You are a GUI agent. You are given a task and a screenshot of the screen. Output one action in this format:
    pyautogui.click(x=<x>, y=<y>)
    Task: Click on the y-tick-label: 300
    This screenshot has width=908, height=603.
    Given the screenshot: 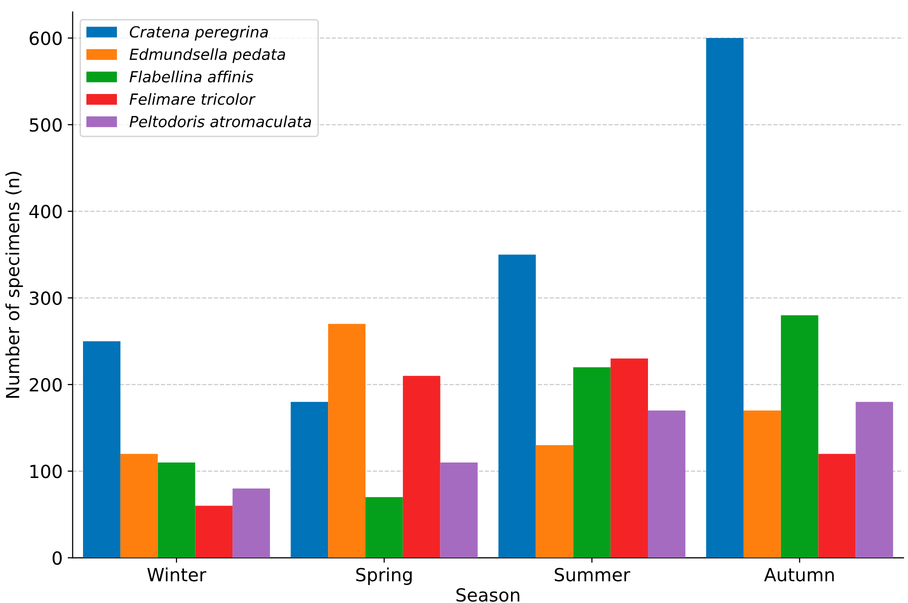 What is the action you would take?
    pyautogui.click(x=46, y=298)
    